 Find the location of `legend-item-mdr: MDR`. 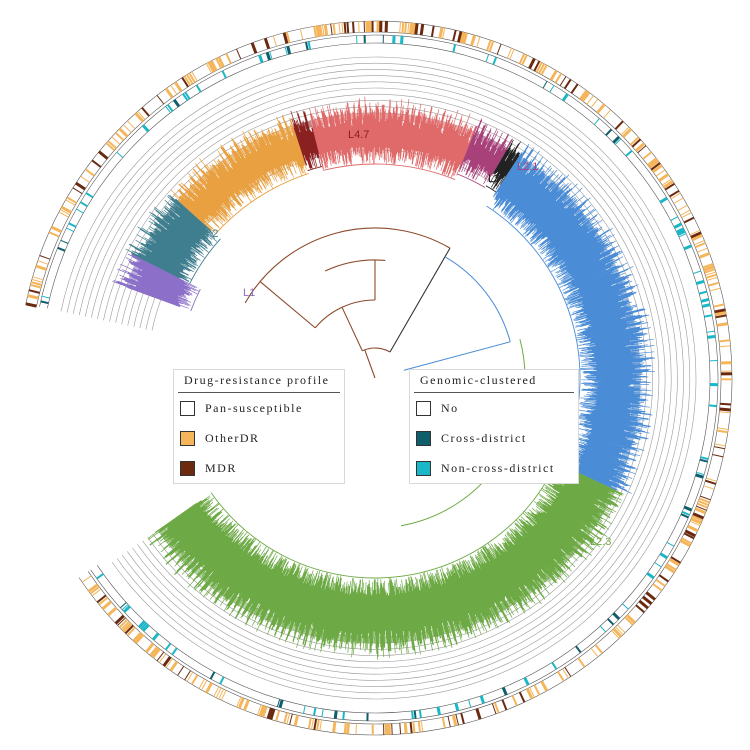

legend-item-mdr: MDR is located at coordinates (259, 468).